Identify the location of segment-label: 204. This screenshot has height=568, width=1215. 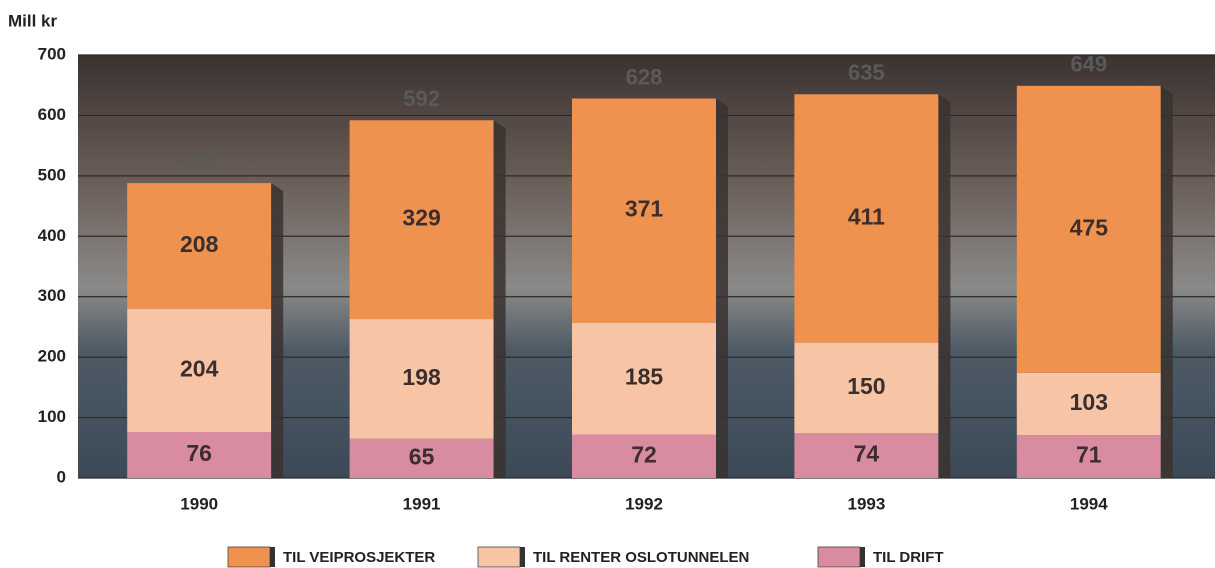
(199, 369).